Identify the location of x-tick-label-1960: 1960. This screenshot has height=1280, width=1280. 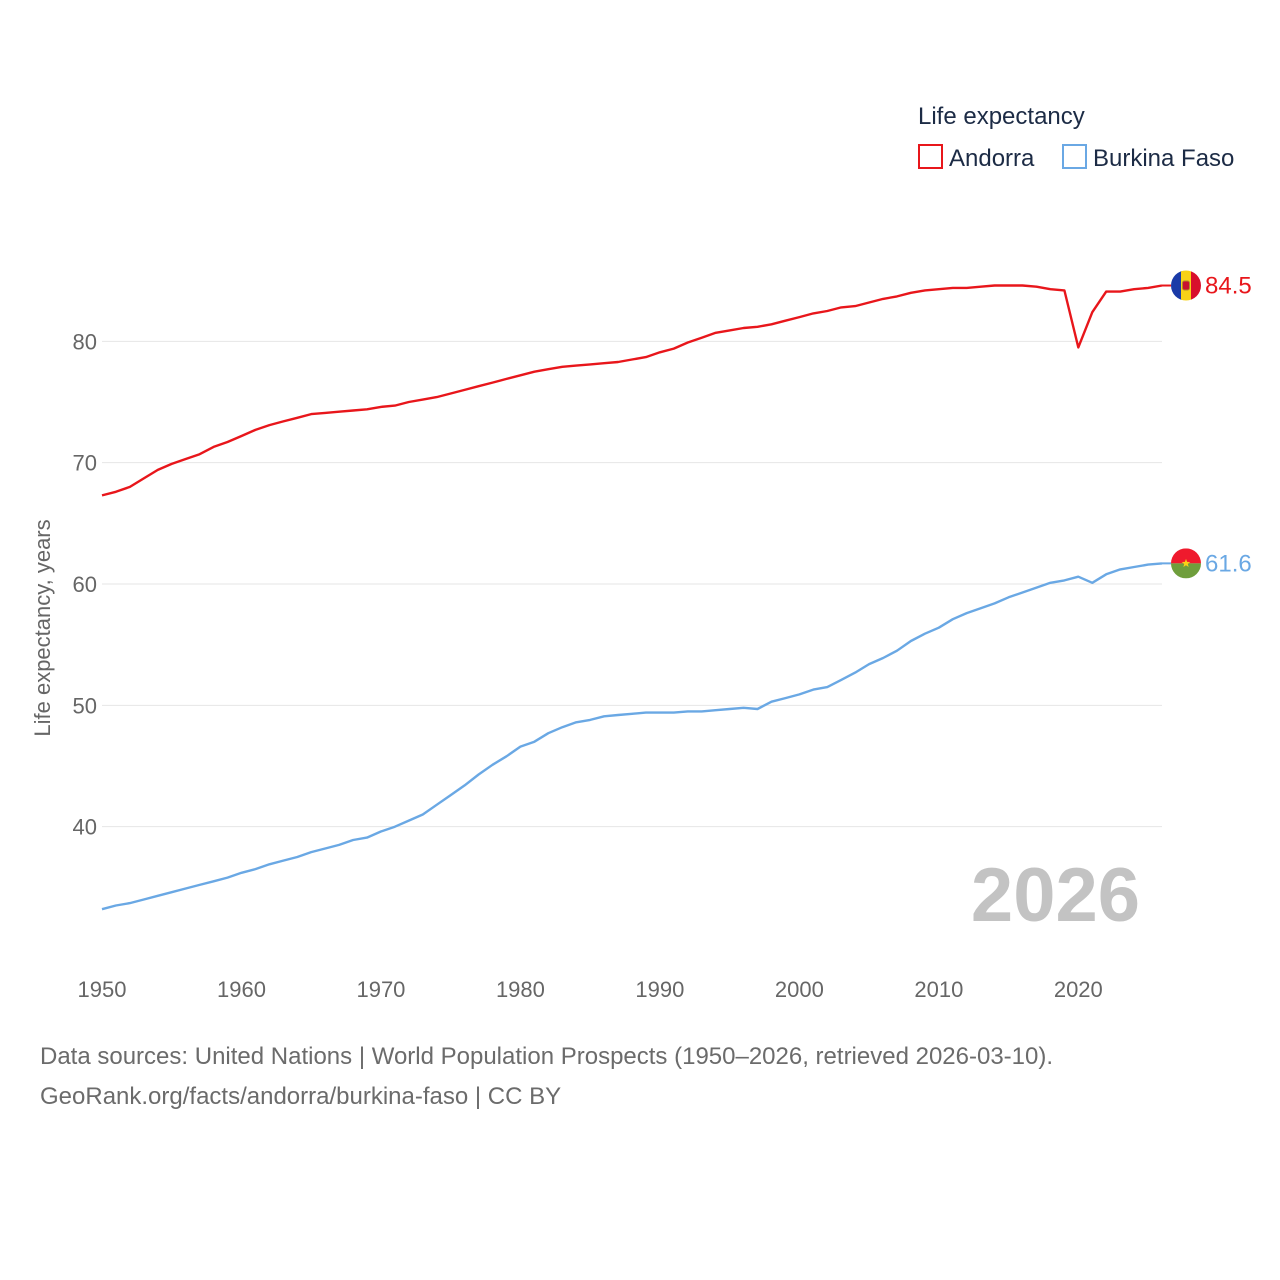
(241, 989).